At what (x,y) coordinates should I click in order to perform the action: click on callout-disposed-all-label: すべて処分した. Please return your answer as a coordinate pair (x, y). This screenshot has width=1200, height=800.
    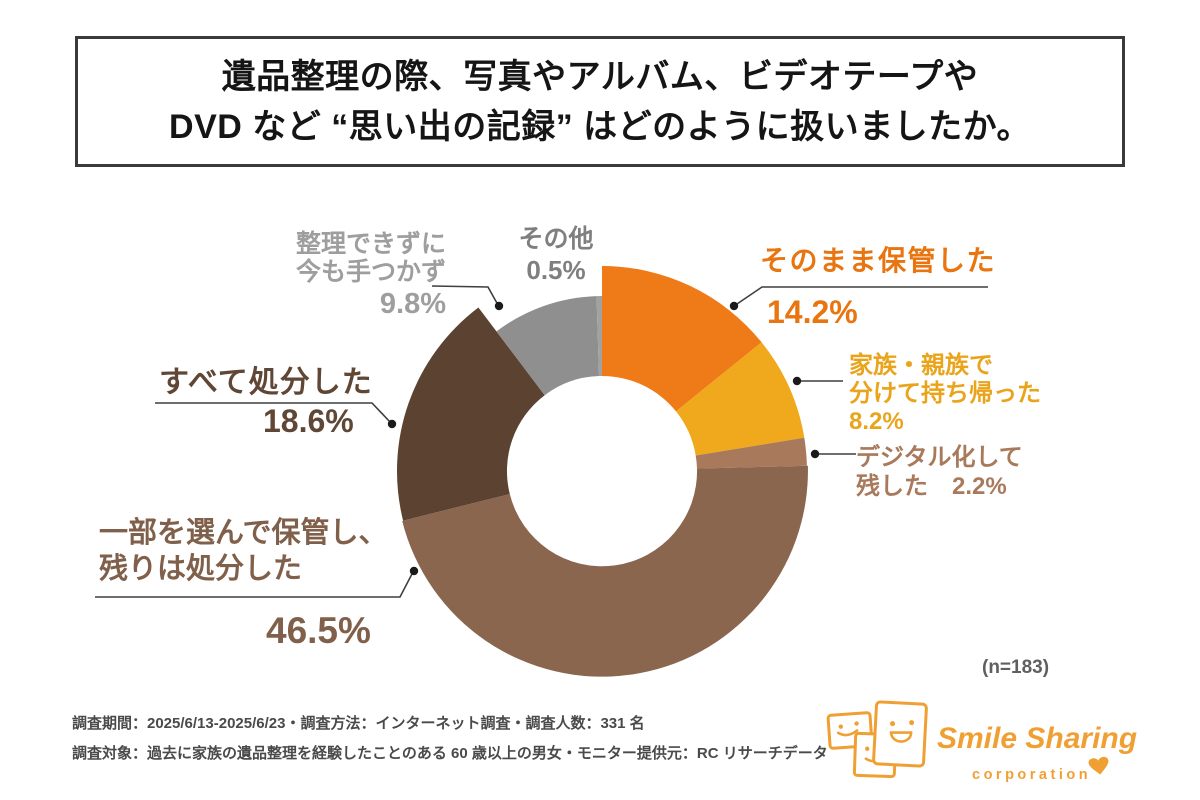
    Looking at the image, I should click on (266, 382).